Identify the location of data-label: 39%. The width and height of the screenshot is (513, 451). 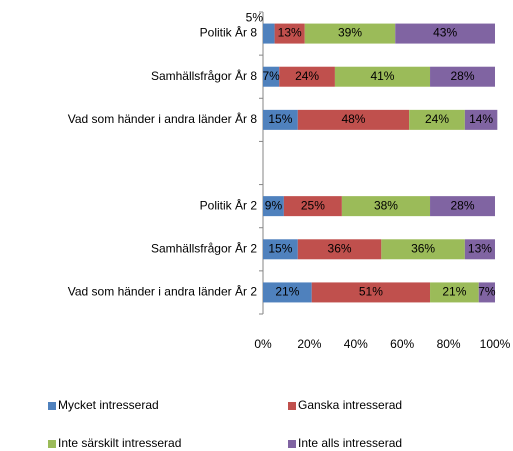
(350, 33).